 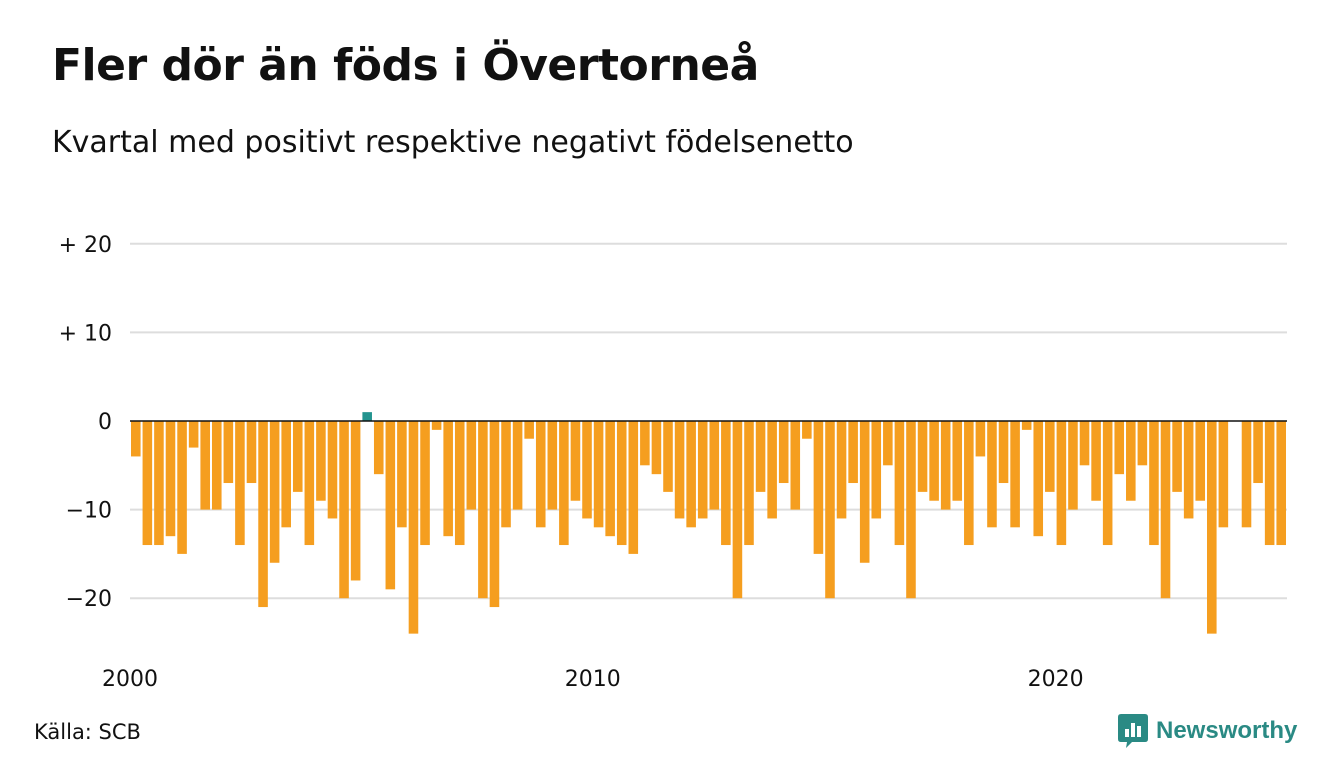 I want to click on y-tick-label: + 10, so click(x=85, y=333).